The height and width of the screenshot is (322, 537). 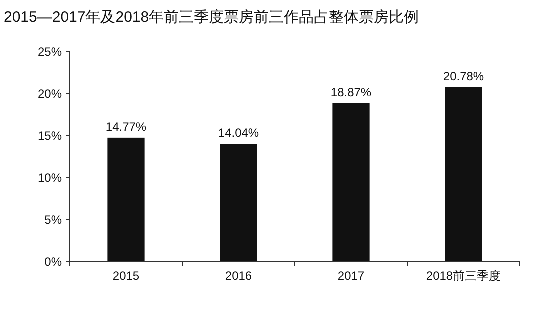 What do you see at coordinates (463, 76) in the screenshot?
I see `data-label: 20.78%` at bounding box center [463, 76].